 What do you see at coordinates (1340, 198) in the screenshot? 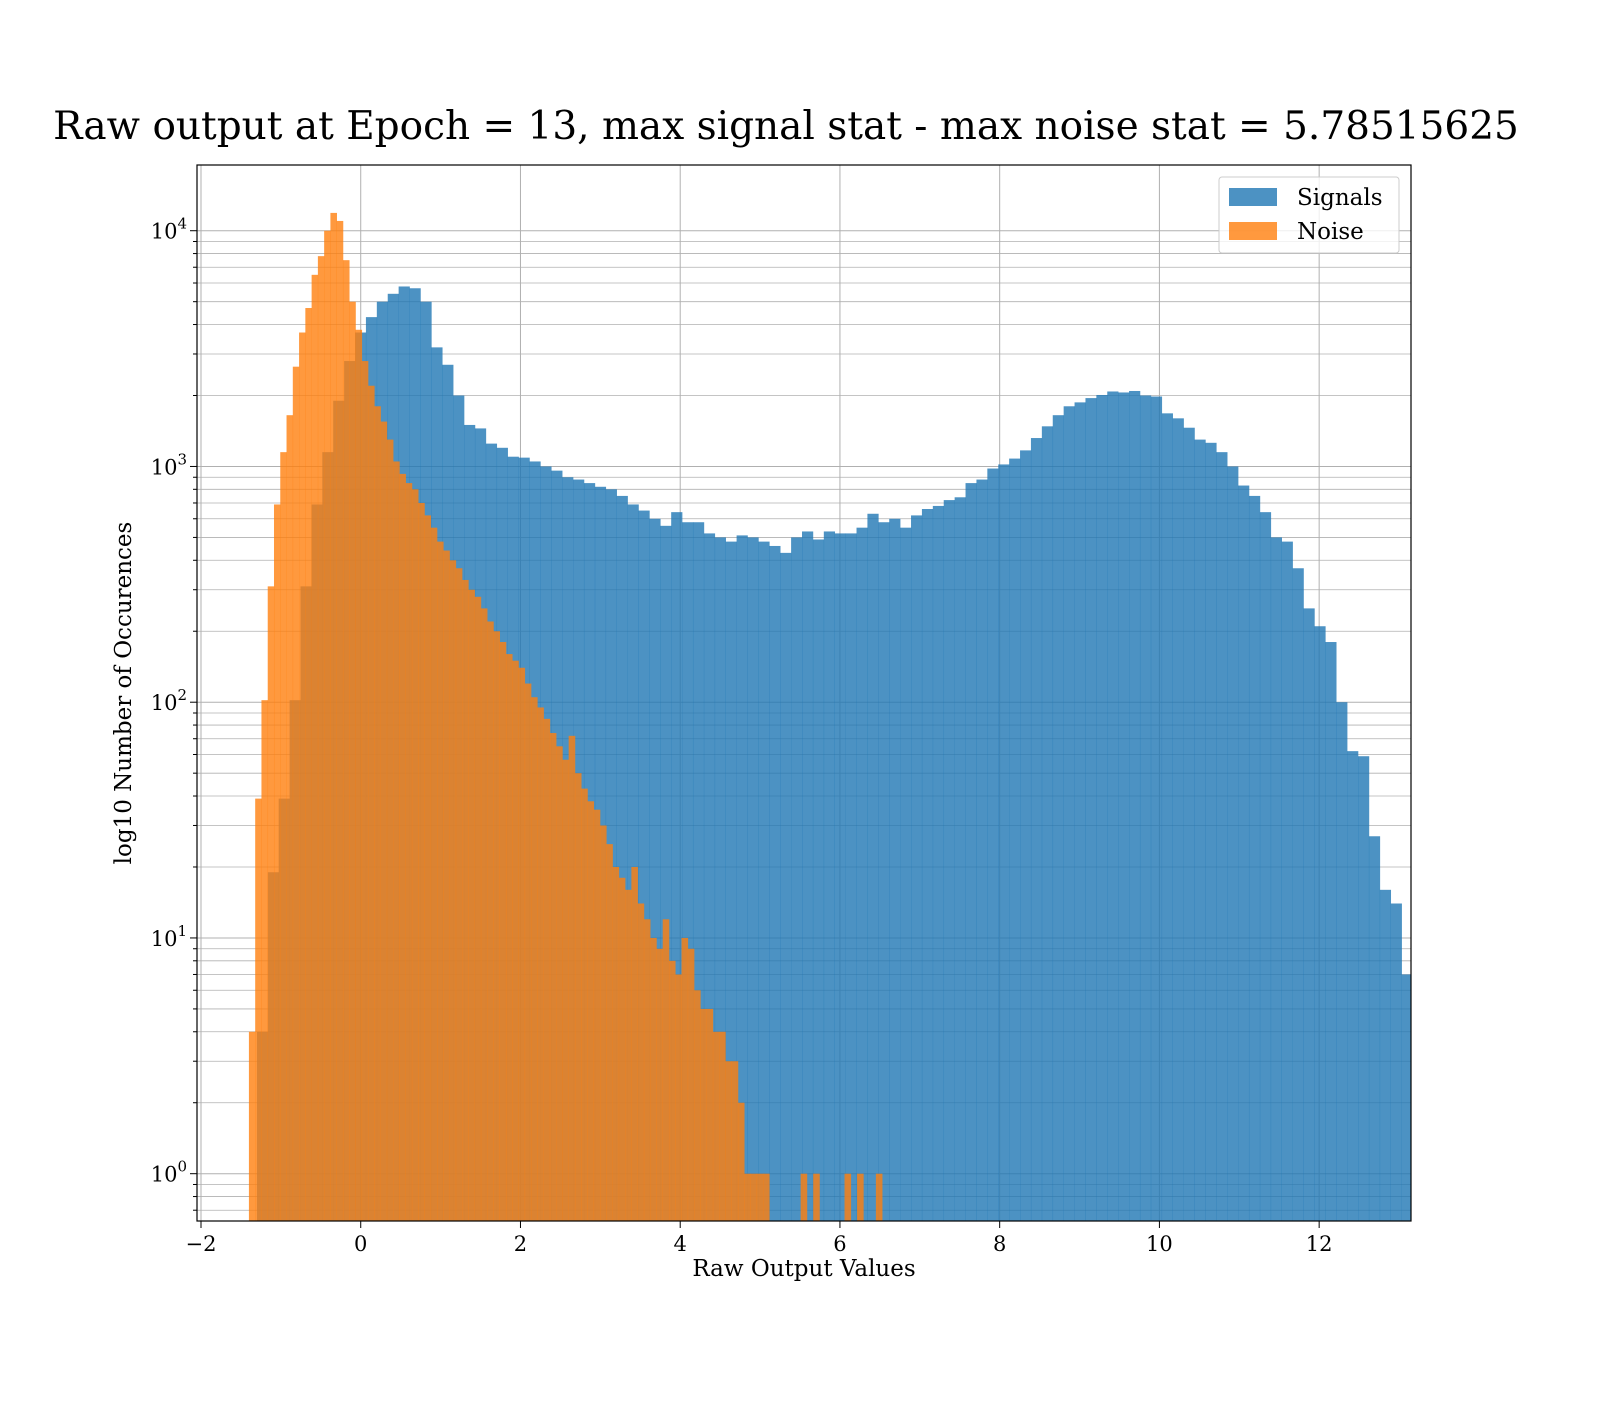
I see `legend-label-signals: Signals` at bounding box center [1340, 198].